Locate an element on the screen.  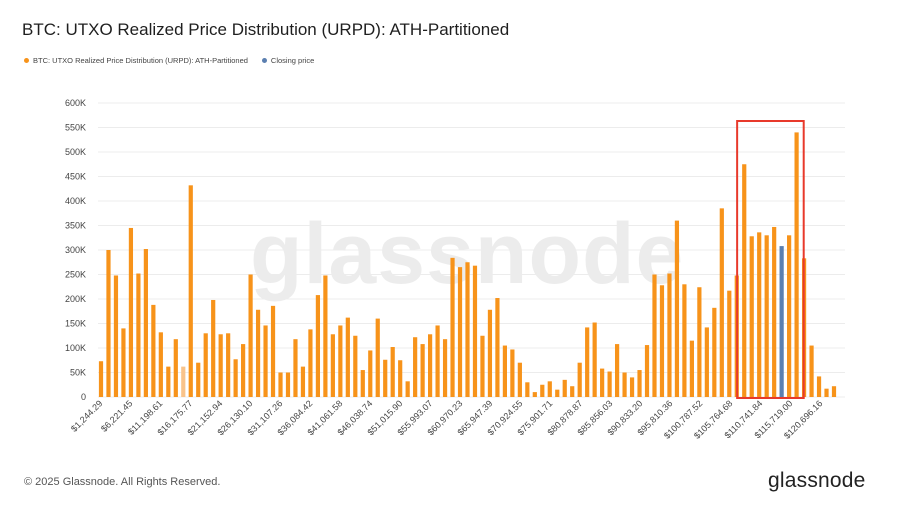
y-tick-label: 100K is located at coordinates (75, 348).